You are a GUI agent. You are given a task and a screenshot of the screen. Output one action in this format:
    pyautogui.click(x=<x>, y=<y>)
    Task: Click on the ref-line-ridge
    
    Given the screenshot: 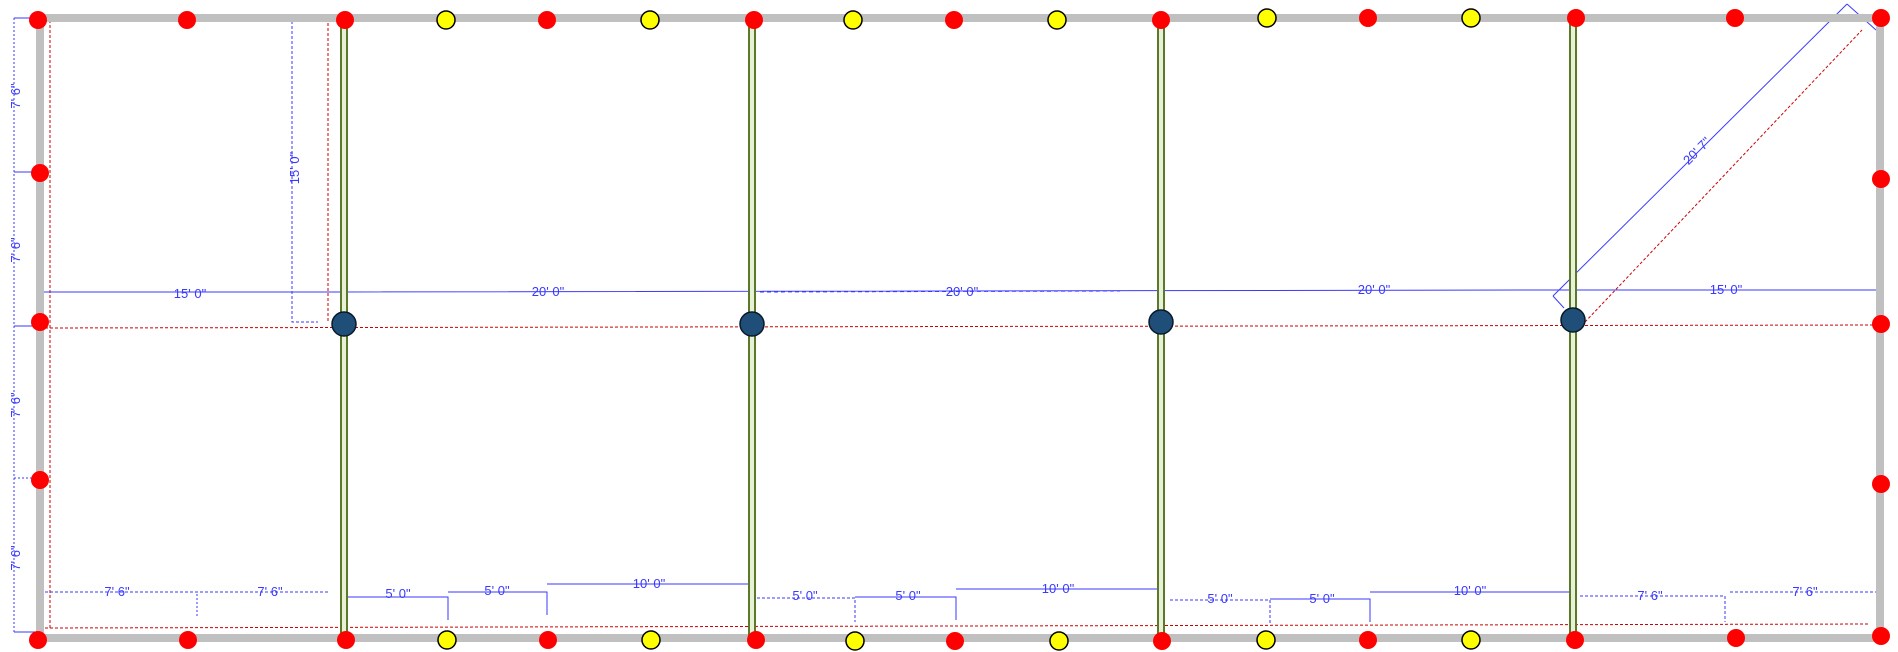 What is the action you would take?
    pyautogui.click(x=960, y=326)
    